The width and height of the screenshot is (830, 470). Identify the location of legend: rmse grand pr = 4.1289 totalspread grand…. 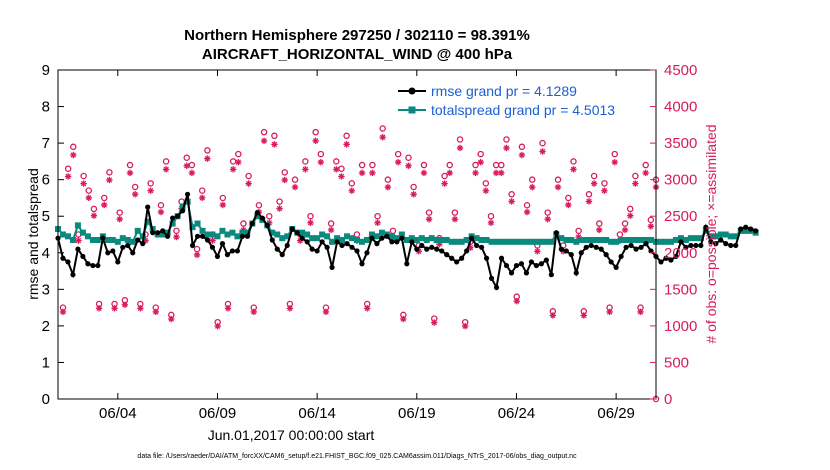
(516, 100).